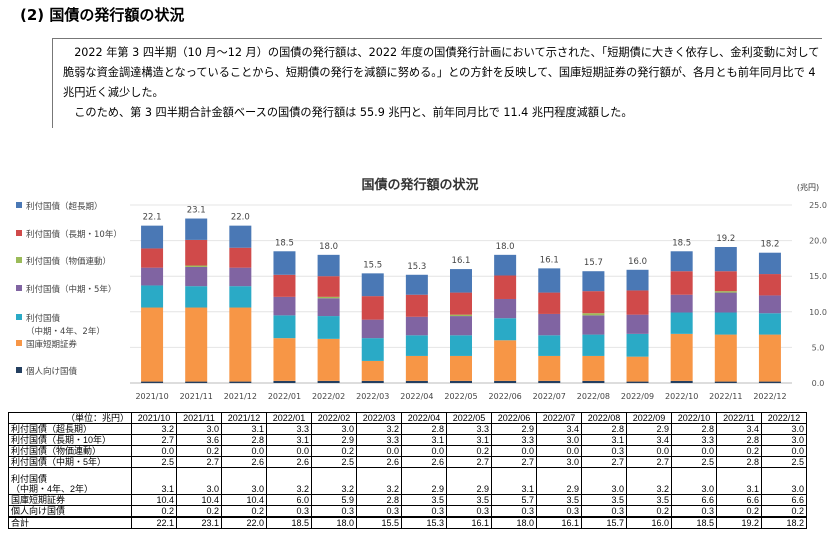 The image size is (830, 543). Describe the element at coordinates (725, 239) in the screenshot. I see `total-data-label: 19.2` at that location.